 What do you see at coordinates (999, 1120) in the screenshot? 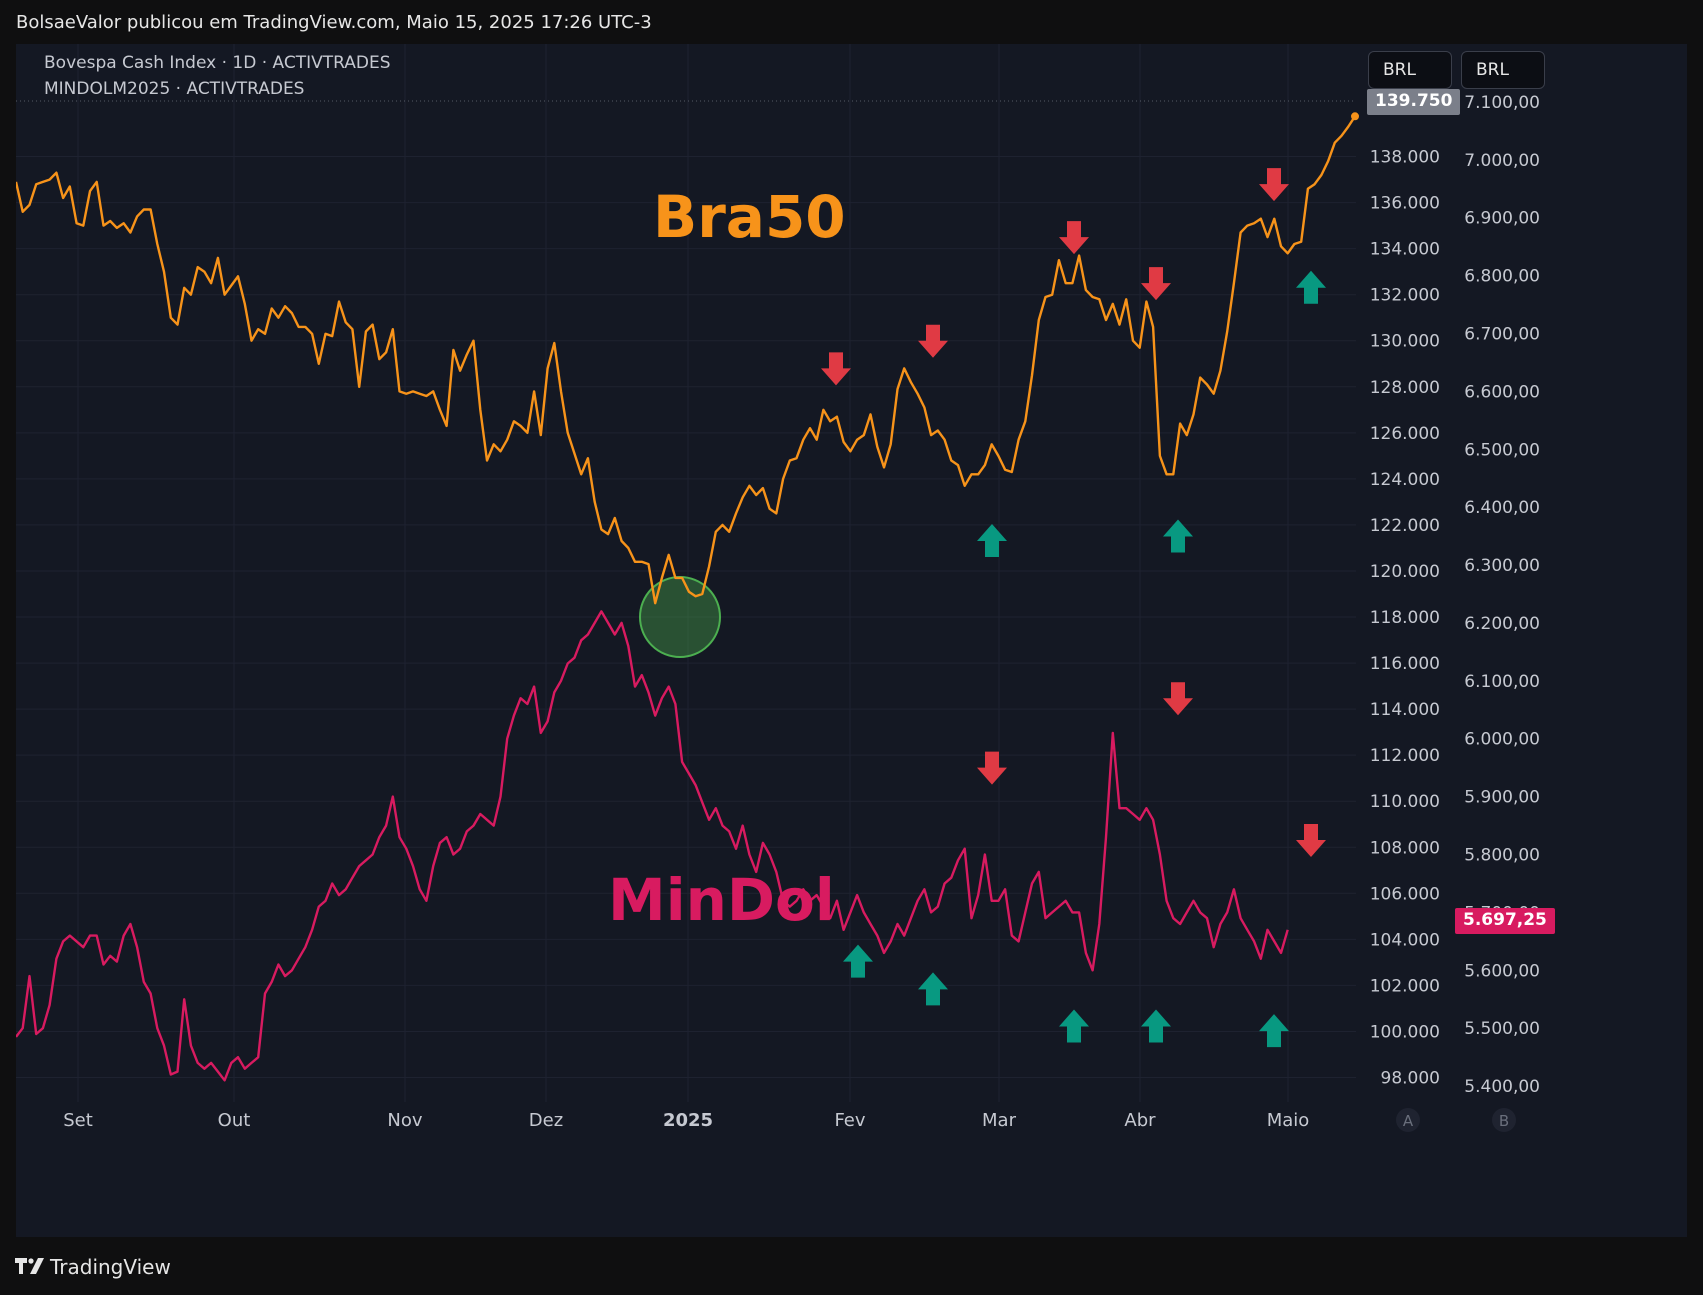
I see `x-tick-label: Mar` at bounding box center [999, 1120].